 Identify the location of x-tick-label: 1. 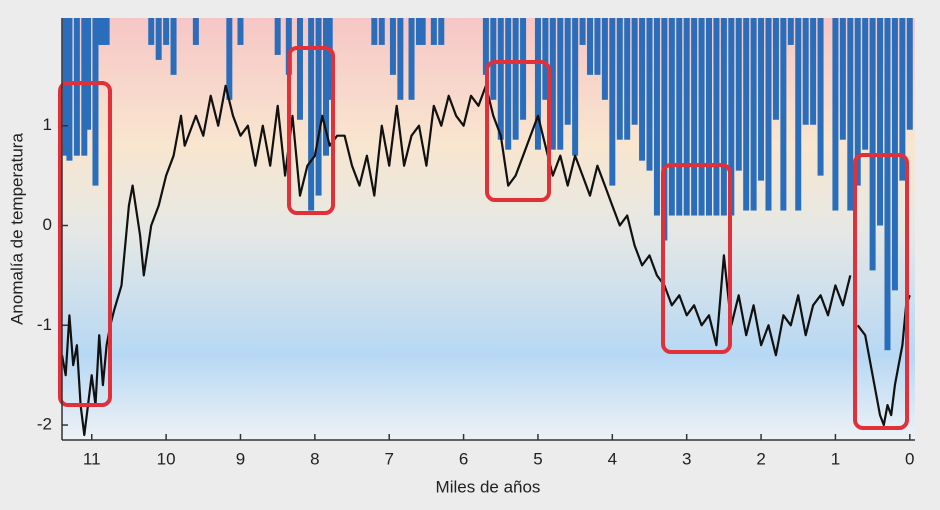
(835, 458).